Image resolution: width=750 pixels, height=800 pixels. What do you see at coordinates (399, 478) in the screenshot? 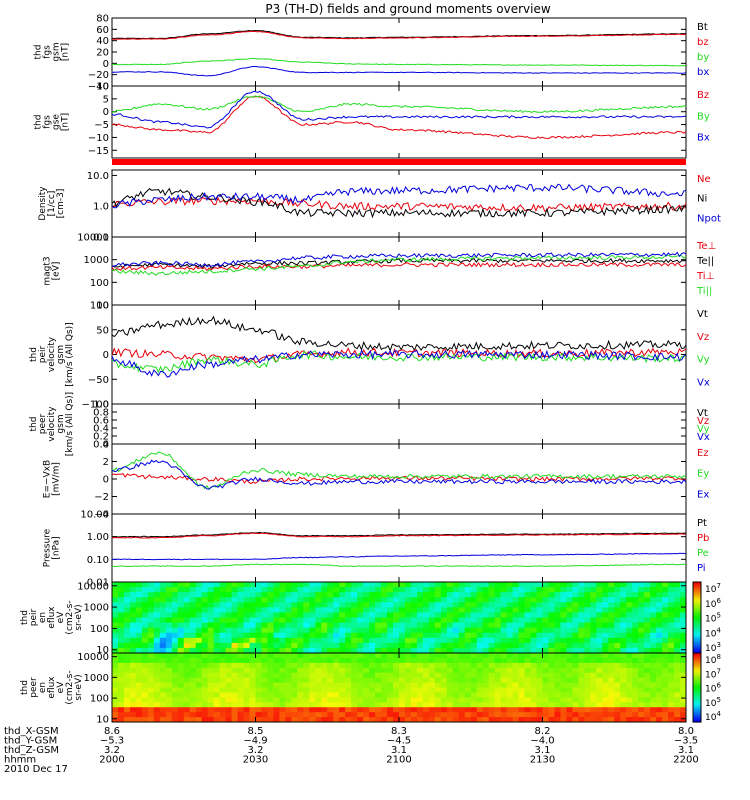
I see `series-Ez-line` at bounding box center [399, 478].